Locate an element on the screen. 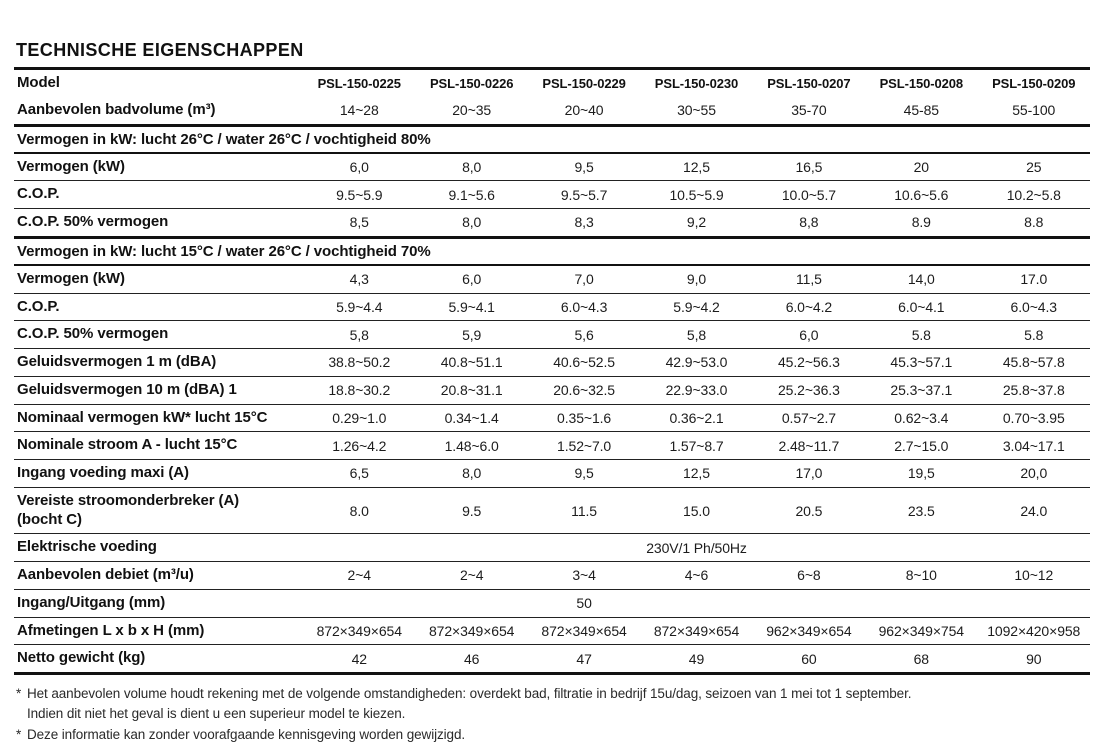 This screenshot has width=1100, height=745. spec-value: 47 is located at coordinates (584, 659).